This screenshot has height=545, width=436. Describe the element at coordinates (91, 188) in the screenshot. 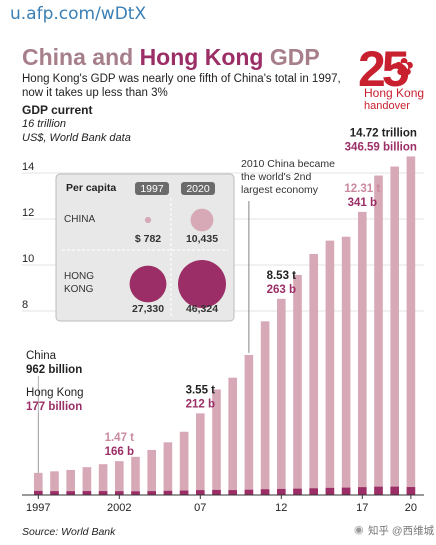

I see `inset-title: Per capita` at that location.